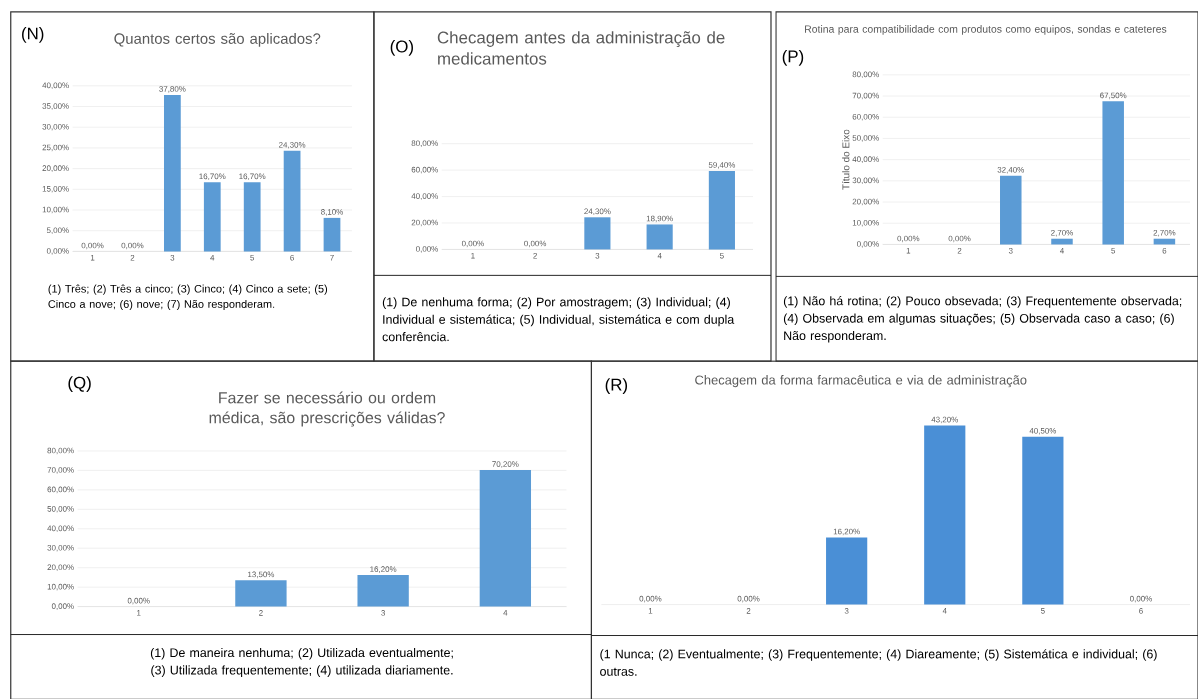 Image resolution: width=1198 pixels, height=699 pixels. What do you see at coordinates (301, 662) in the screenshot?
I see `text: (1) De maneira nenhuma; (2) Utilizada eventualmente; (3) Utilizada frequentemente; (4) utilizada diariamente.` at bounding box center [301, 662].